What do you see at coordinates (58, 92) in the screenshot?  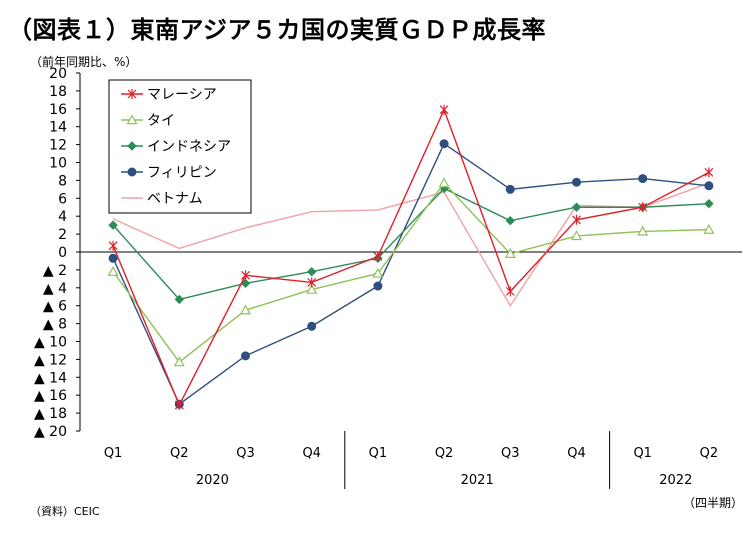 I see `y-tick-label: 18` at bounding box center [58, 92].